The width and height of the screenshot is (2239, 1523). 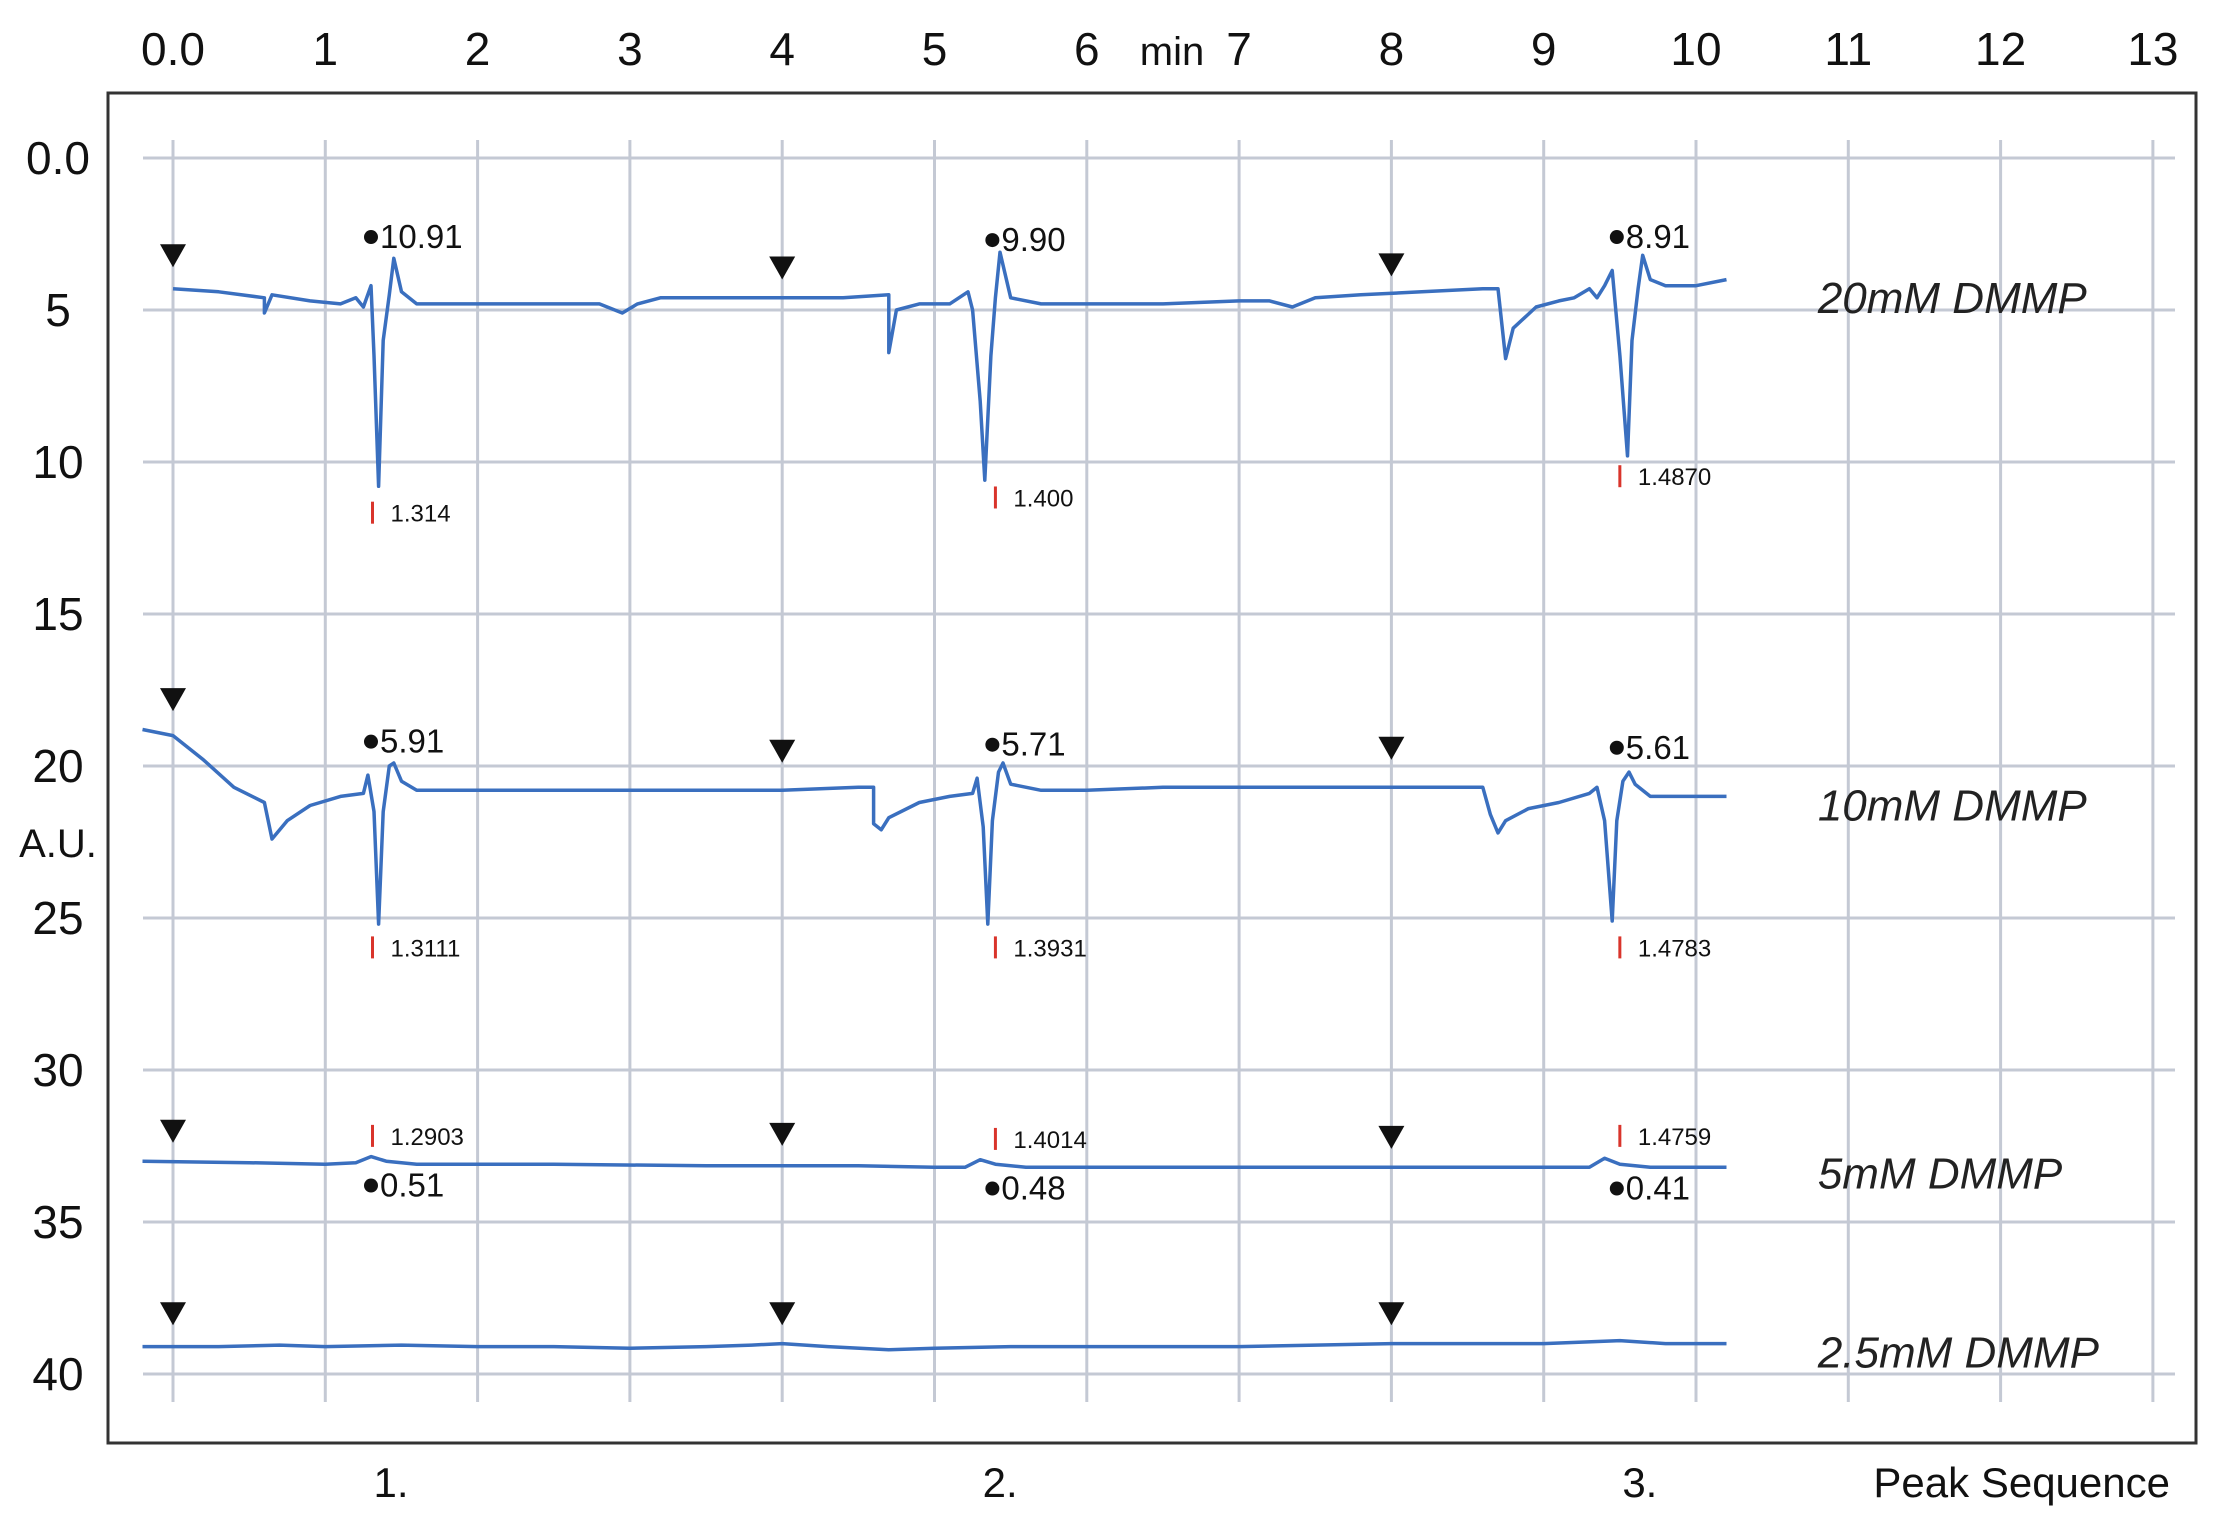 What do you see at coordinates (782, 49) in the screenshot?
I see `x-tick-label: 4` at bounding box center [782, 49].